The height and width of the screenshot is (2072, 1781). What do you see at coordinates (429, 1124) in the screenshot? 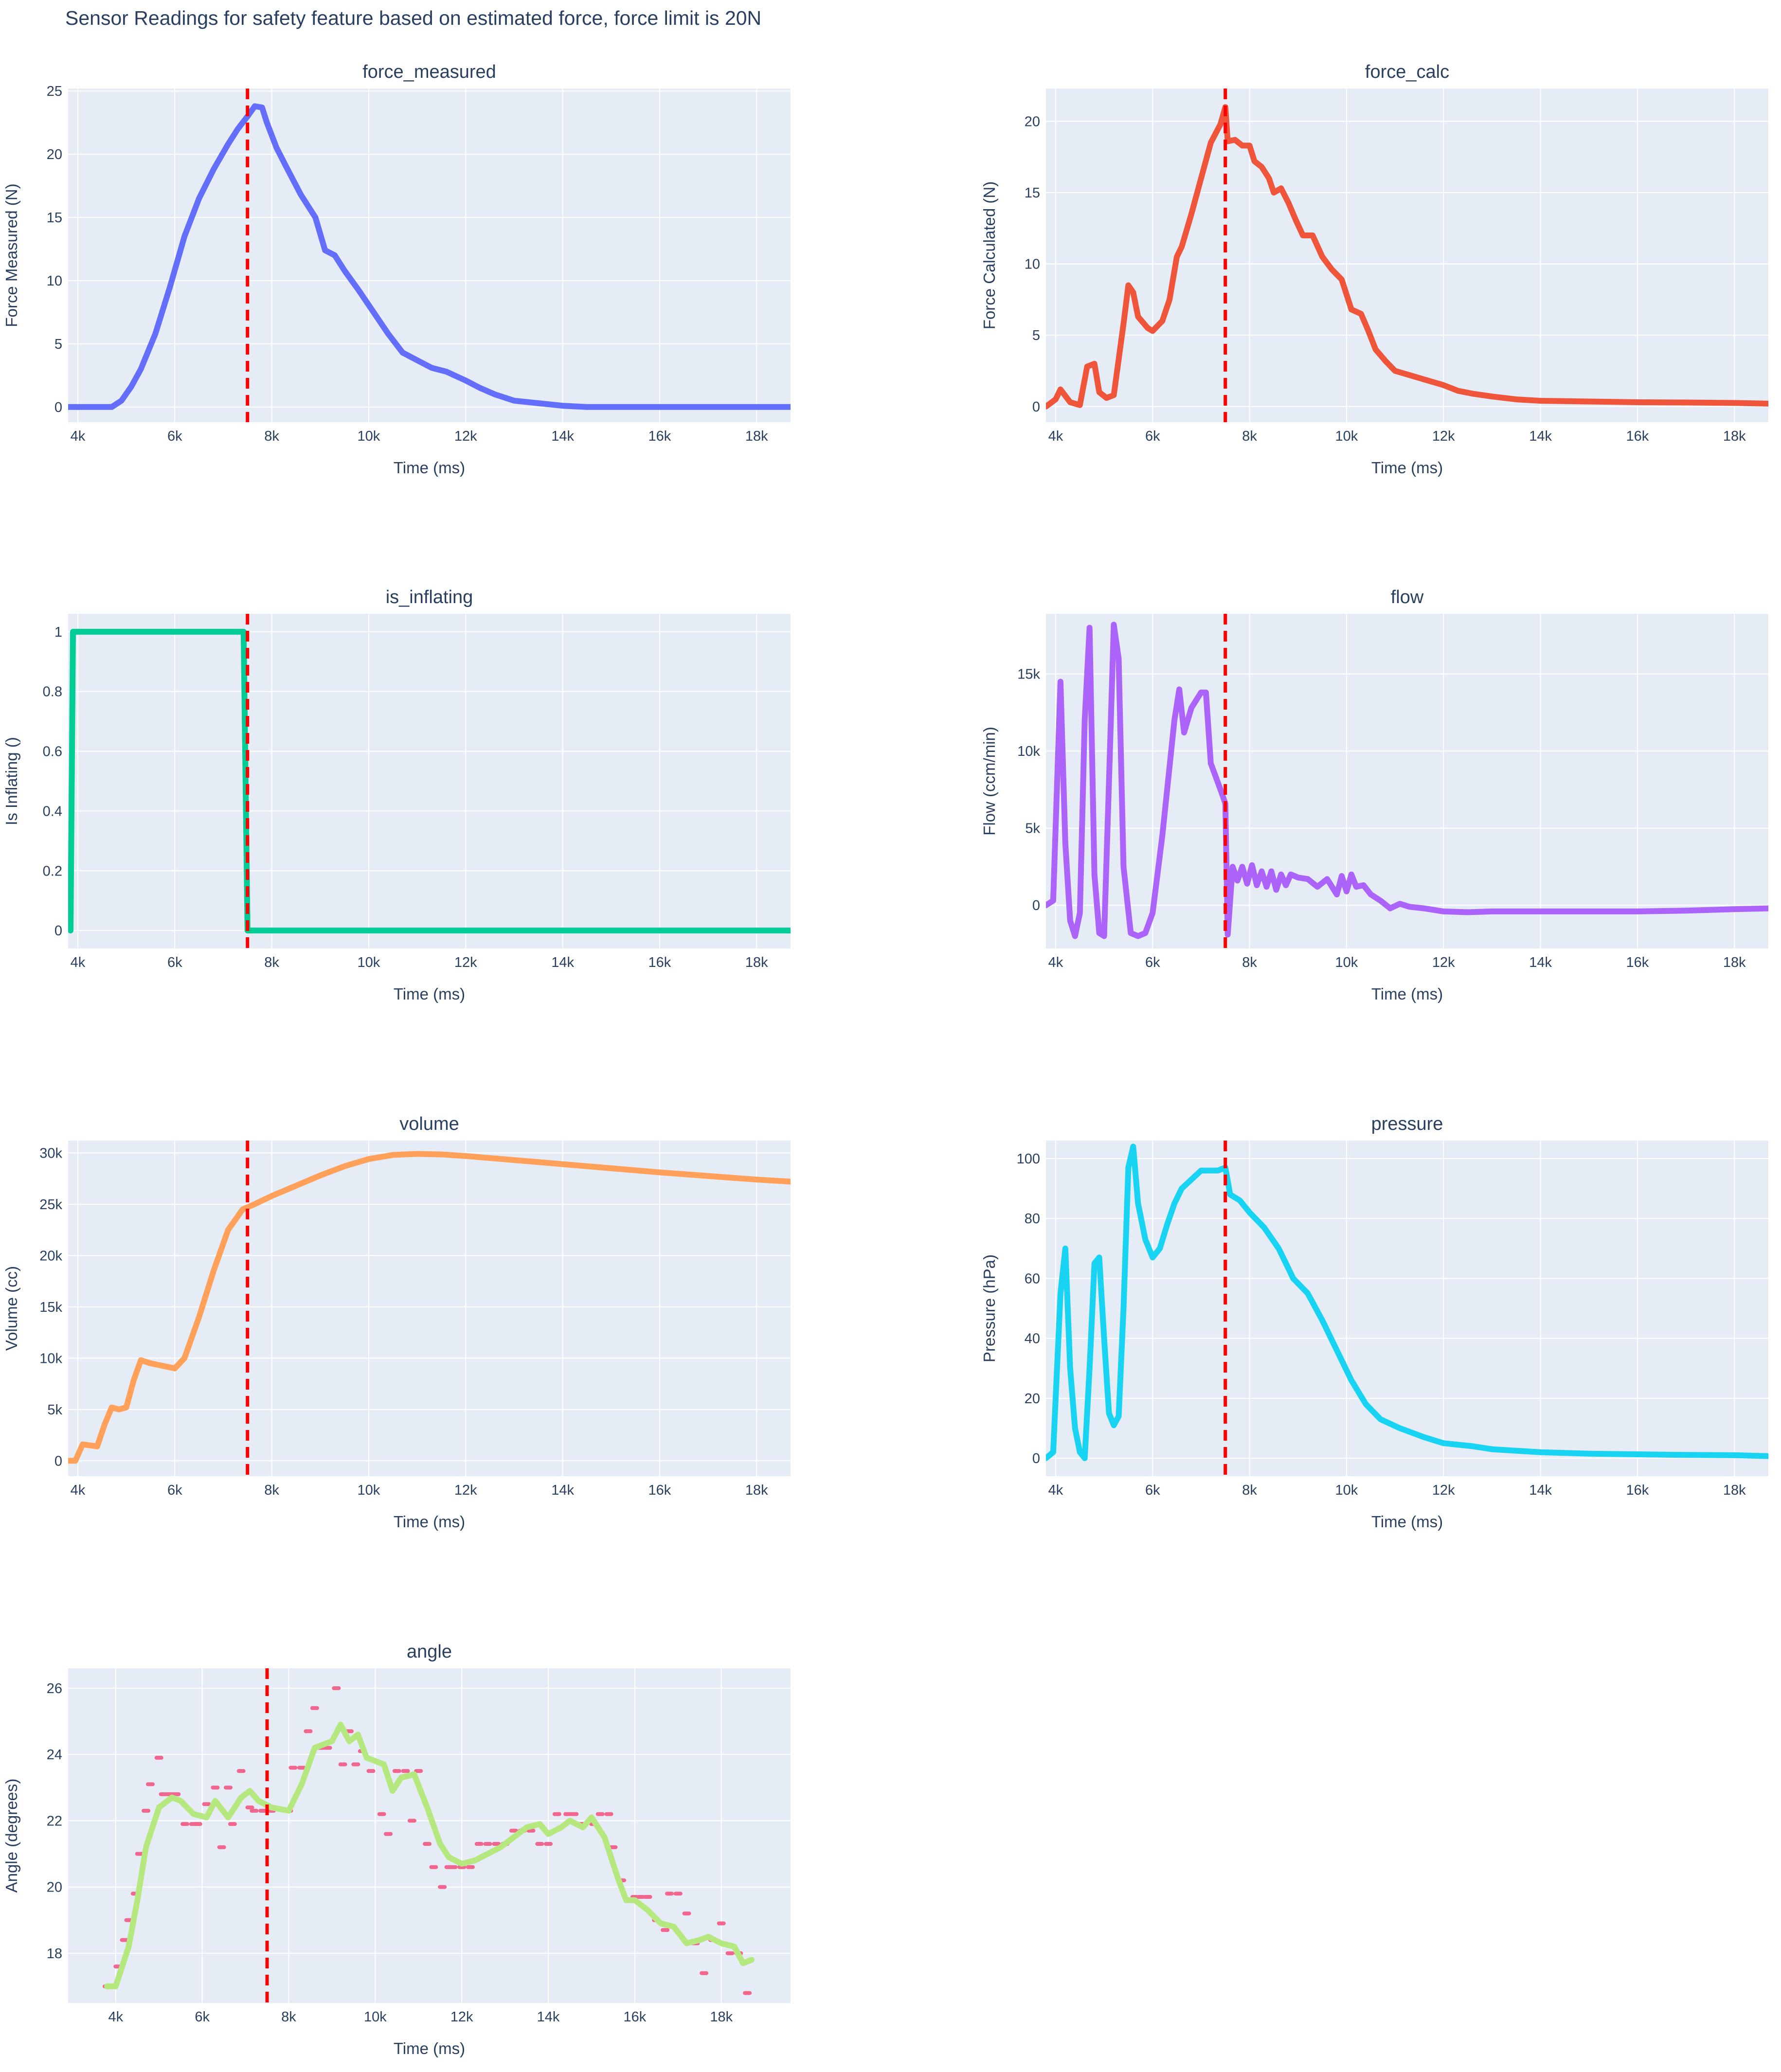
I see `subplot-title: volume` at bounding box center [429, 1124].